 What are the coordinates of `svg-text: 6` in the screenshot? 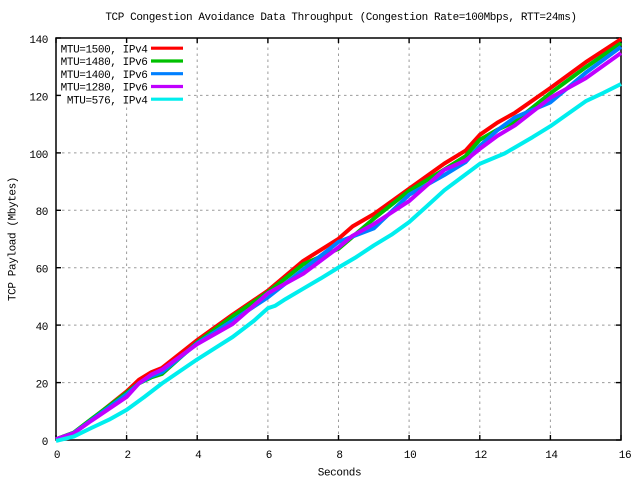 It's located at (269, 456).